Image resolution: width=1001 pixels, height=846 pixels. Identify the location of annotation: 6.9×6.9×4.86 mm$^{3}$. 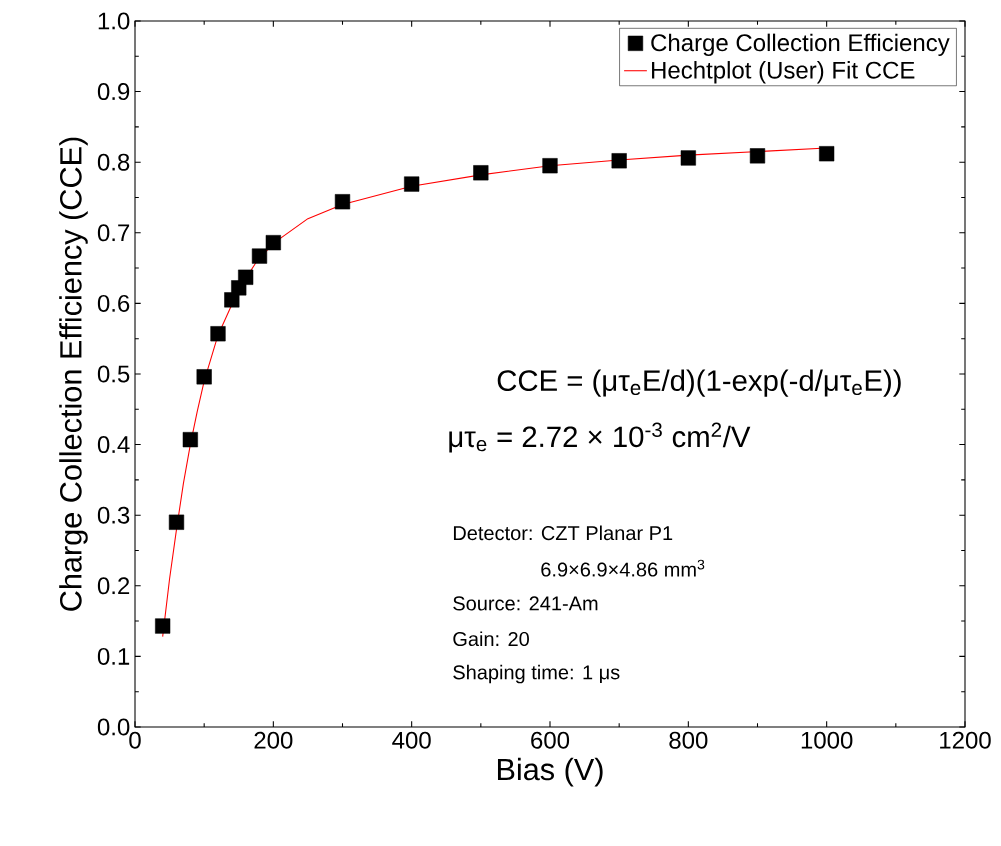
(623, 568).